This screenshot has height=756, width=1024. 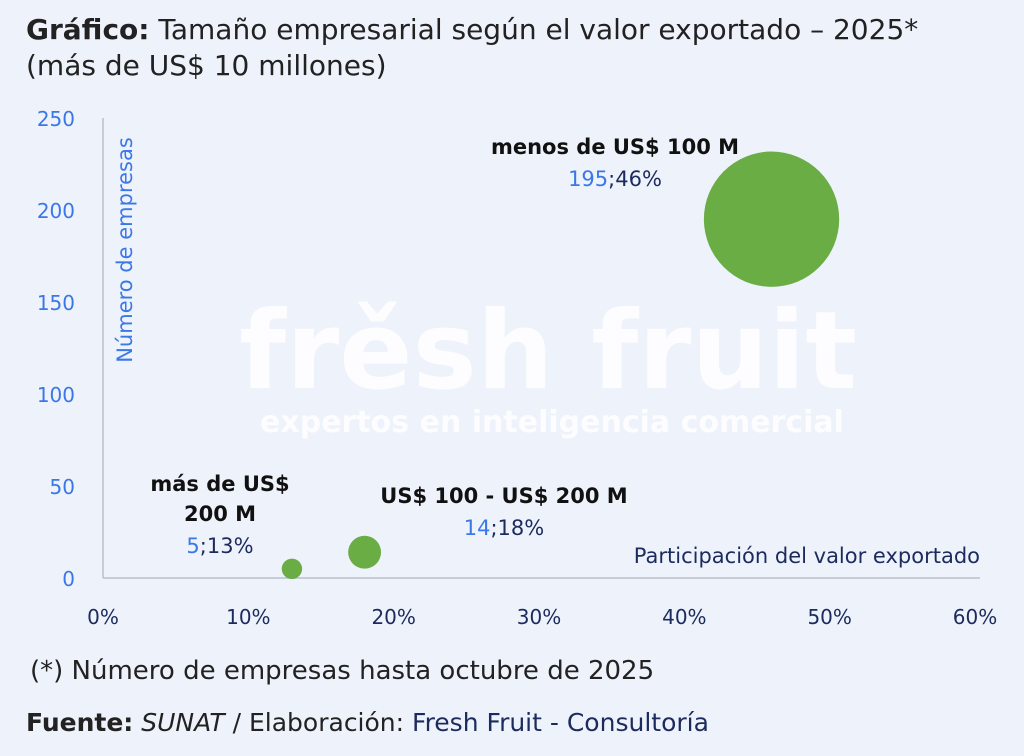 I want to click on y-tick-label: 0, so click(x=68, y=579).